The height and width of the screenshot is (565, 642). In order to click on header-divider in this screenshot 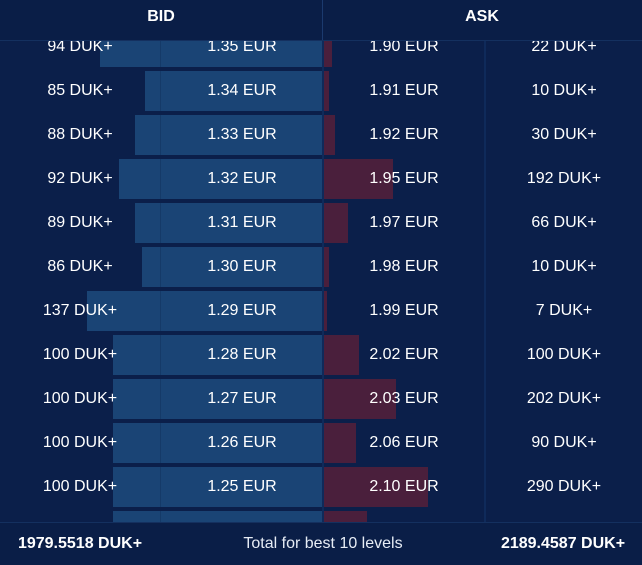, I will do `click(322, 20)`.